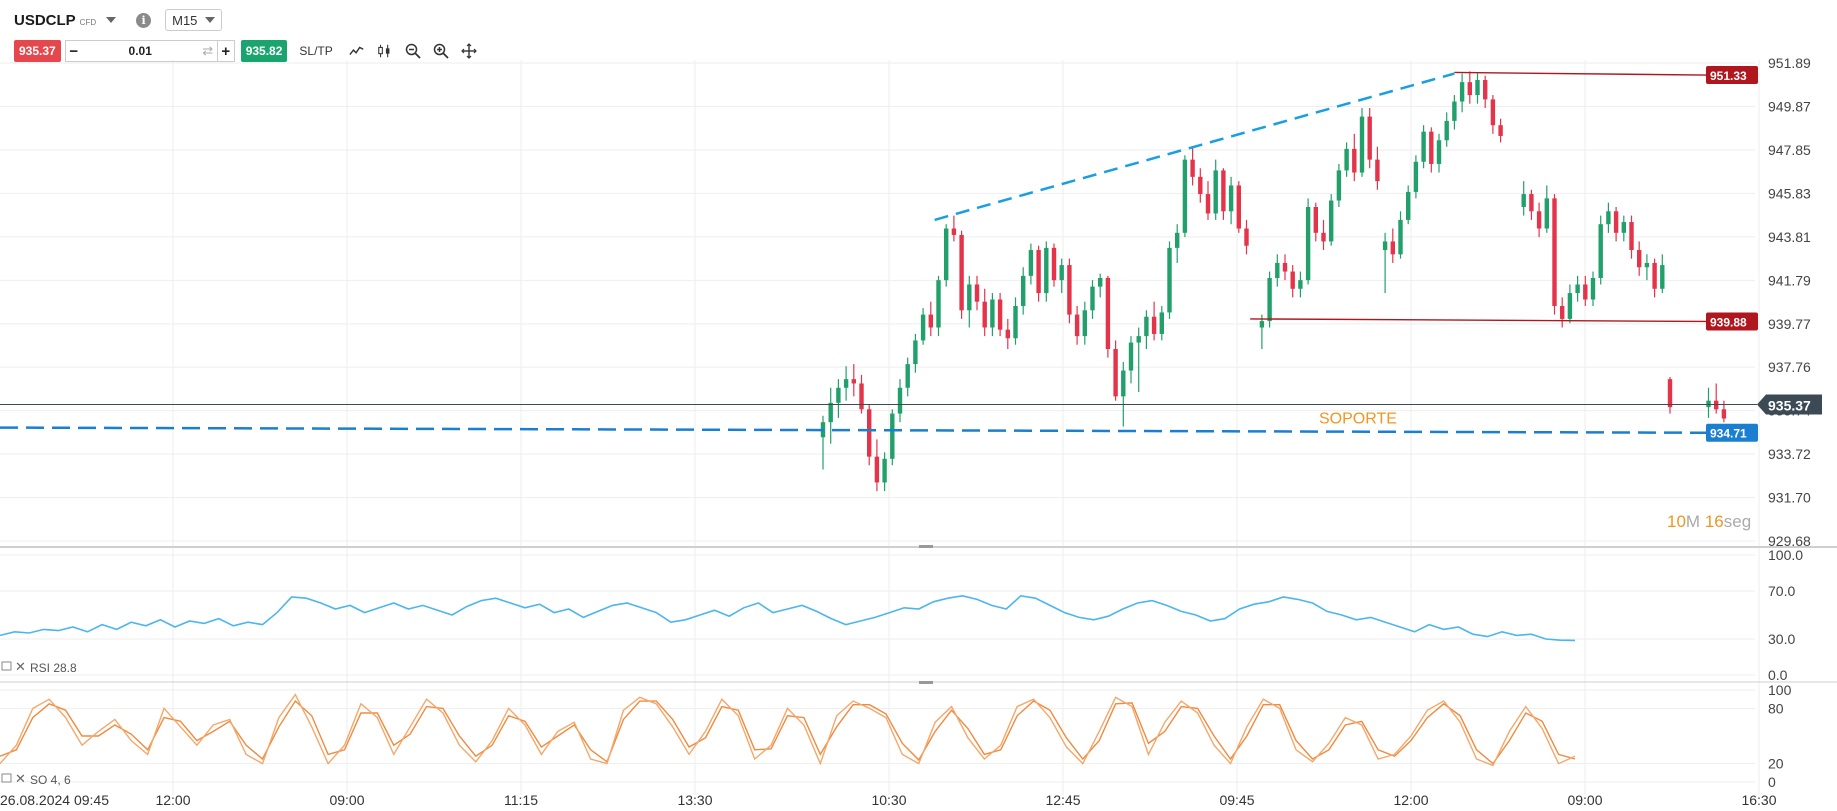 The width and height of the screenshot is (1837, 811). Describe the element at coordinates (1789, 406) in the screenshot. I see `current-price-label: 935.37` at that location.